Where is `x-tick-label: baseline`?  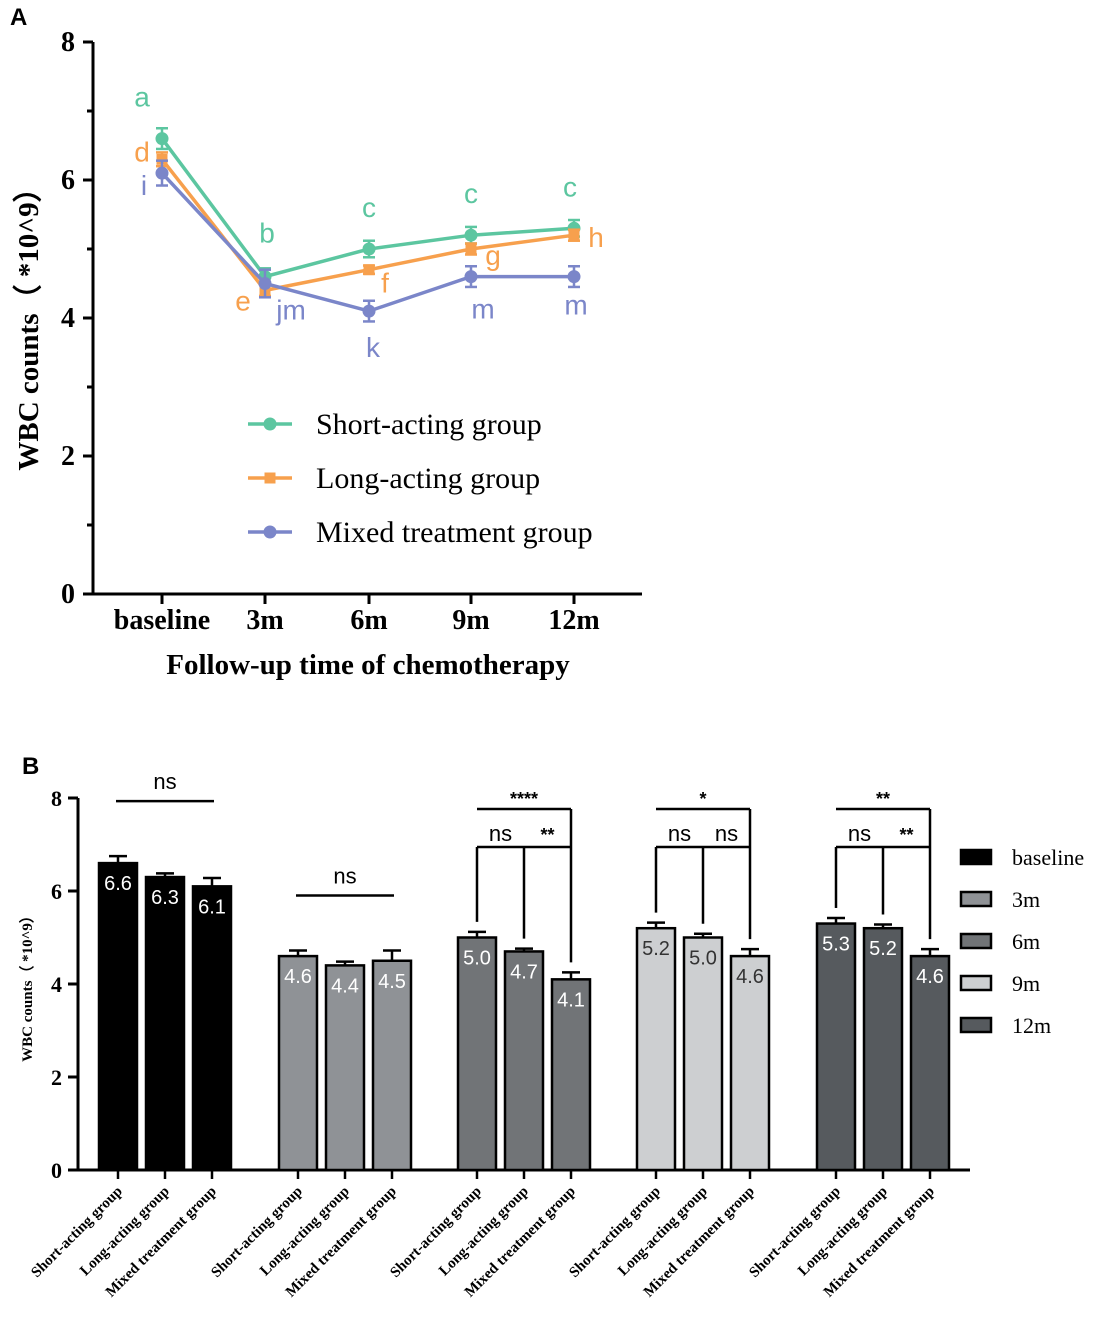
x-tick-label: baseline is located at coordinates (162, 620).